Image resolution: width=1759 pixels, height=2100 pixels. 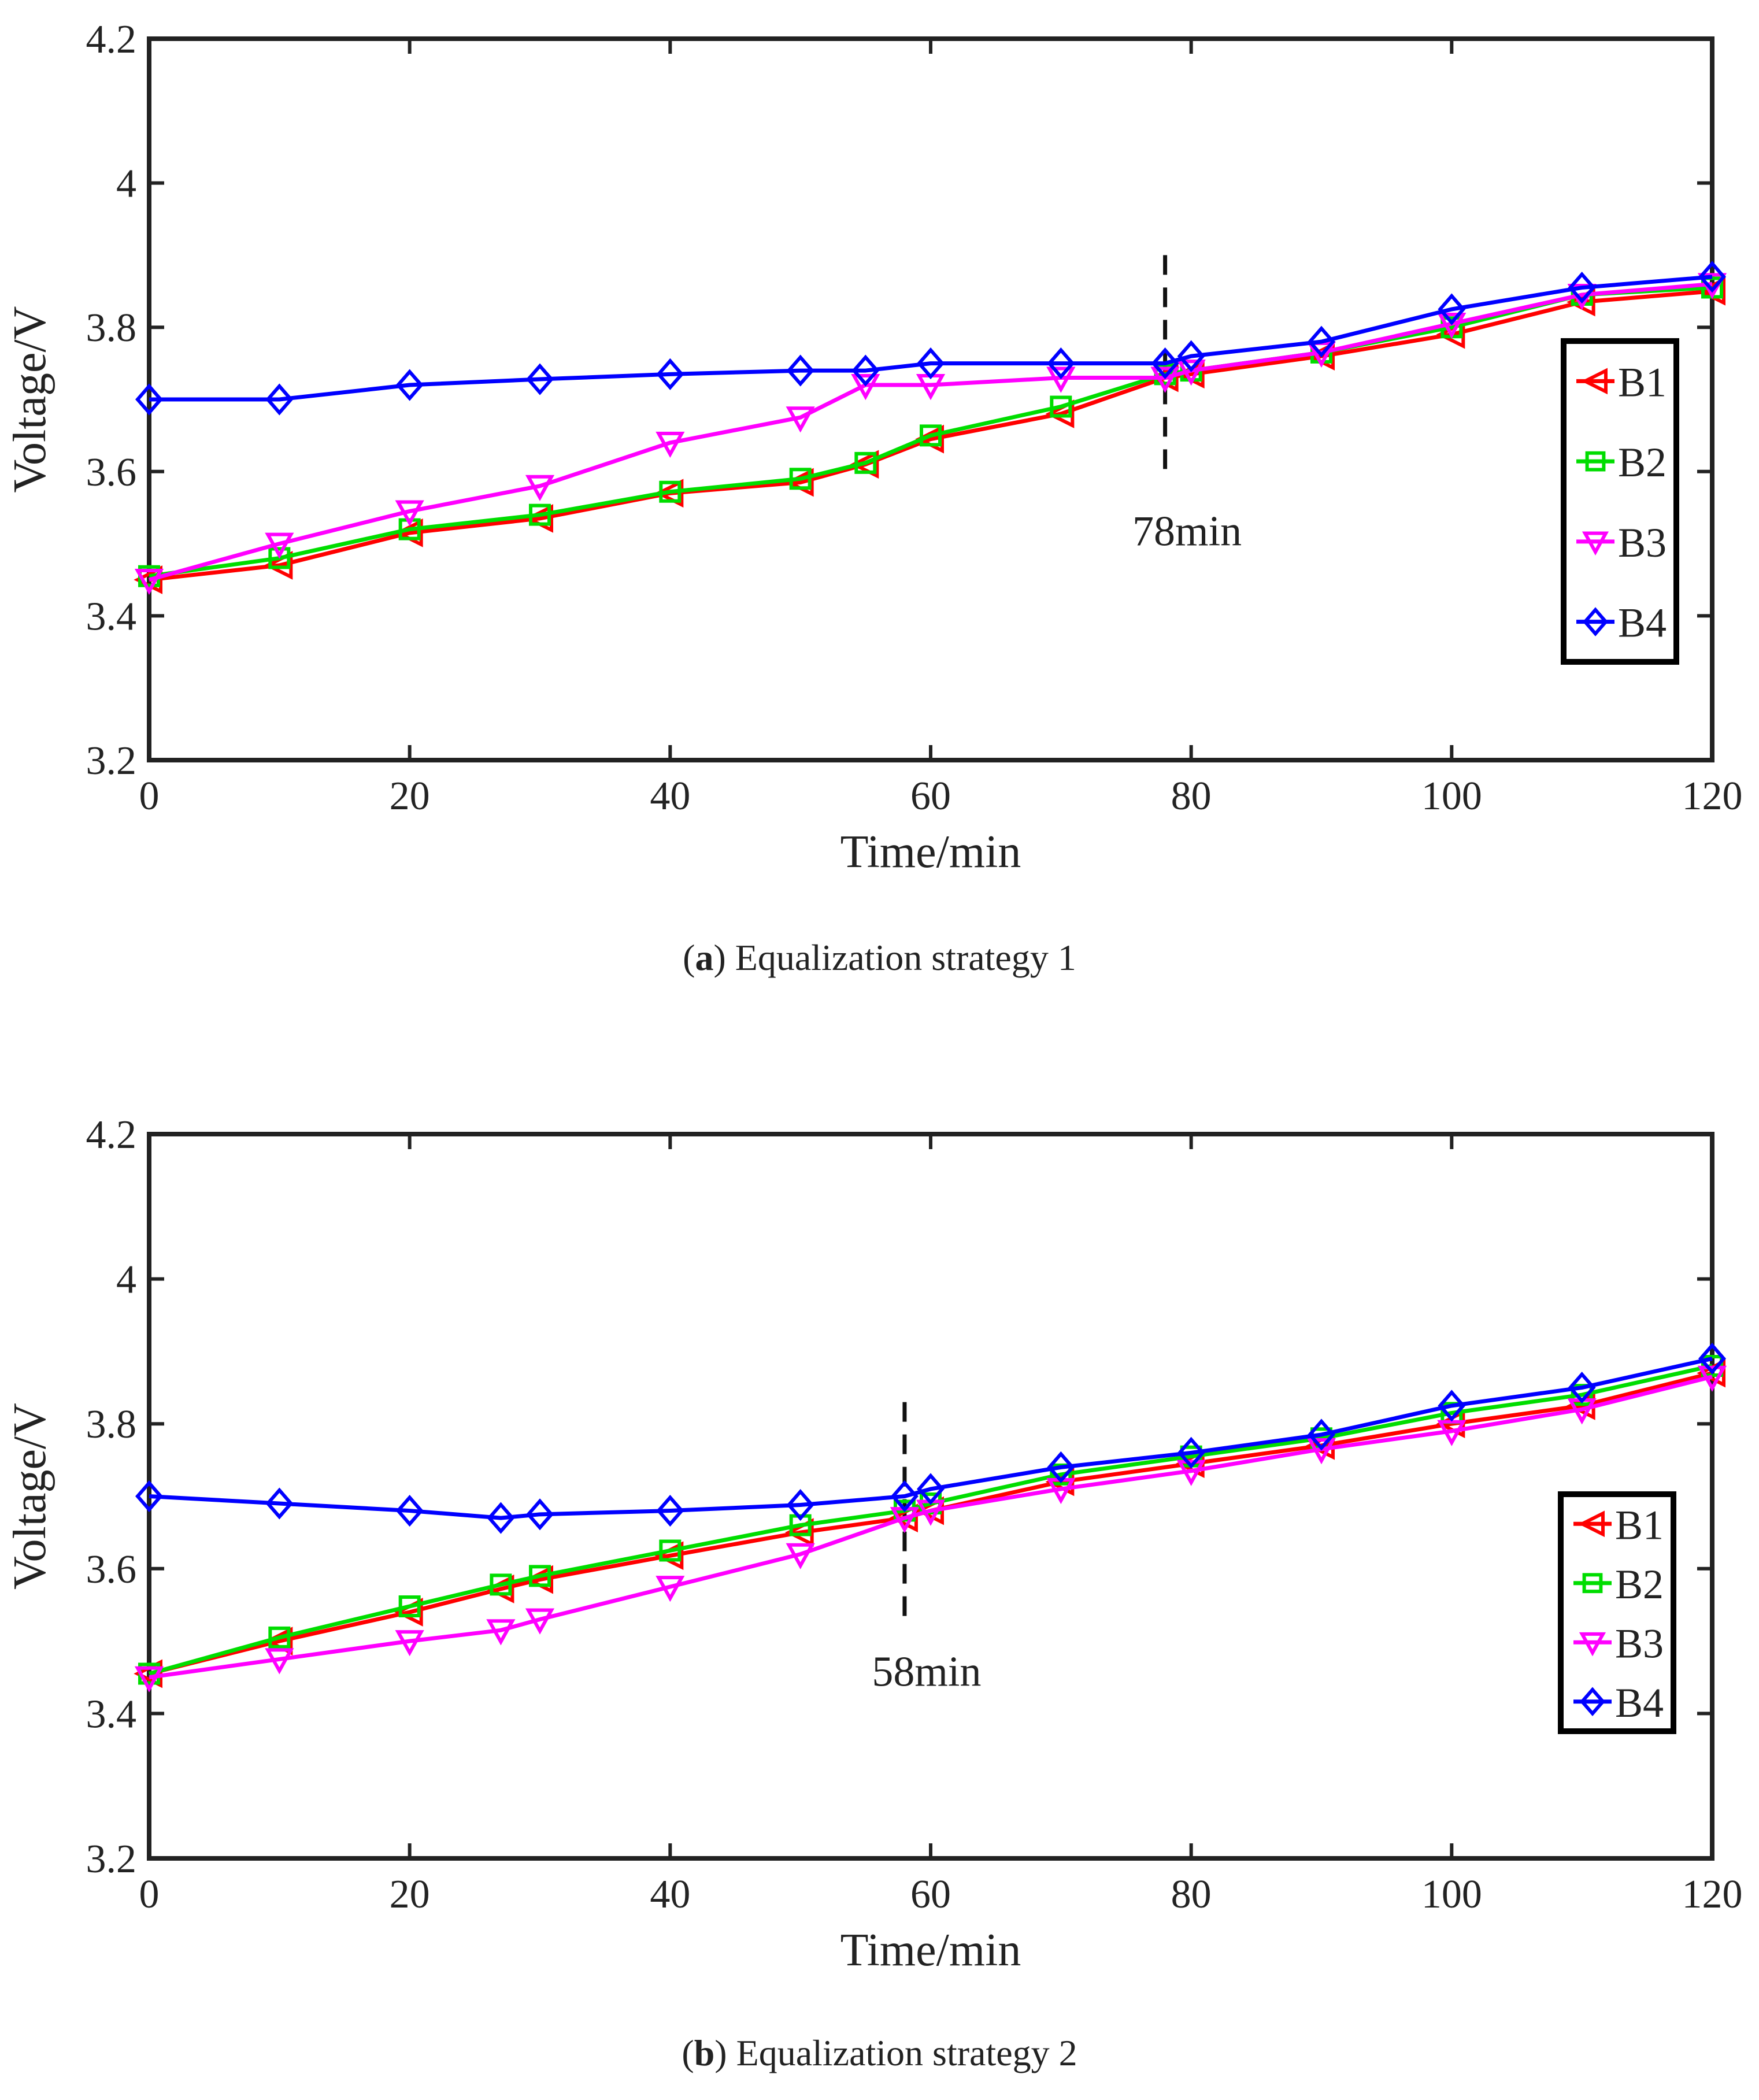 What do you see at coordinates (111, 1859) in the screenshot?
I see `y-tick-label-b-0: 3.2` at bounding box center [111, 1859].